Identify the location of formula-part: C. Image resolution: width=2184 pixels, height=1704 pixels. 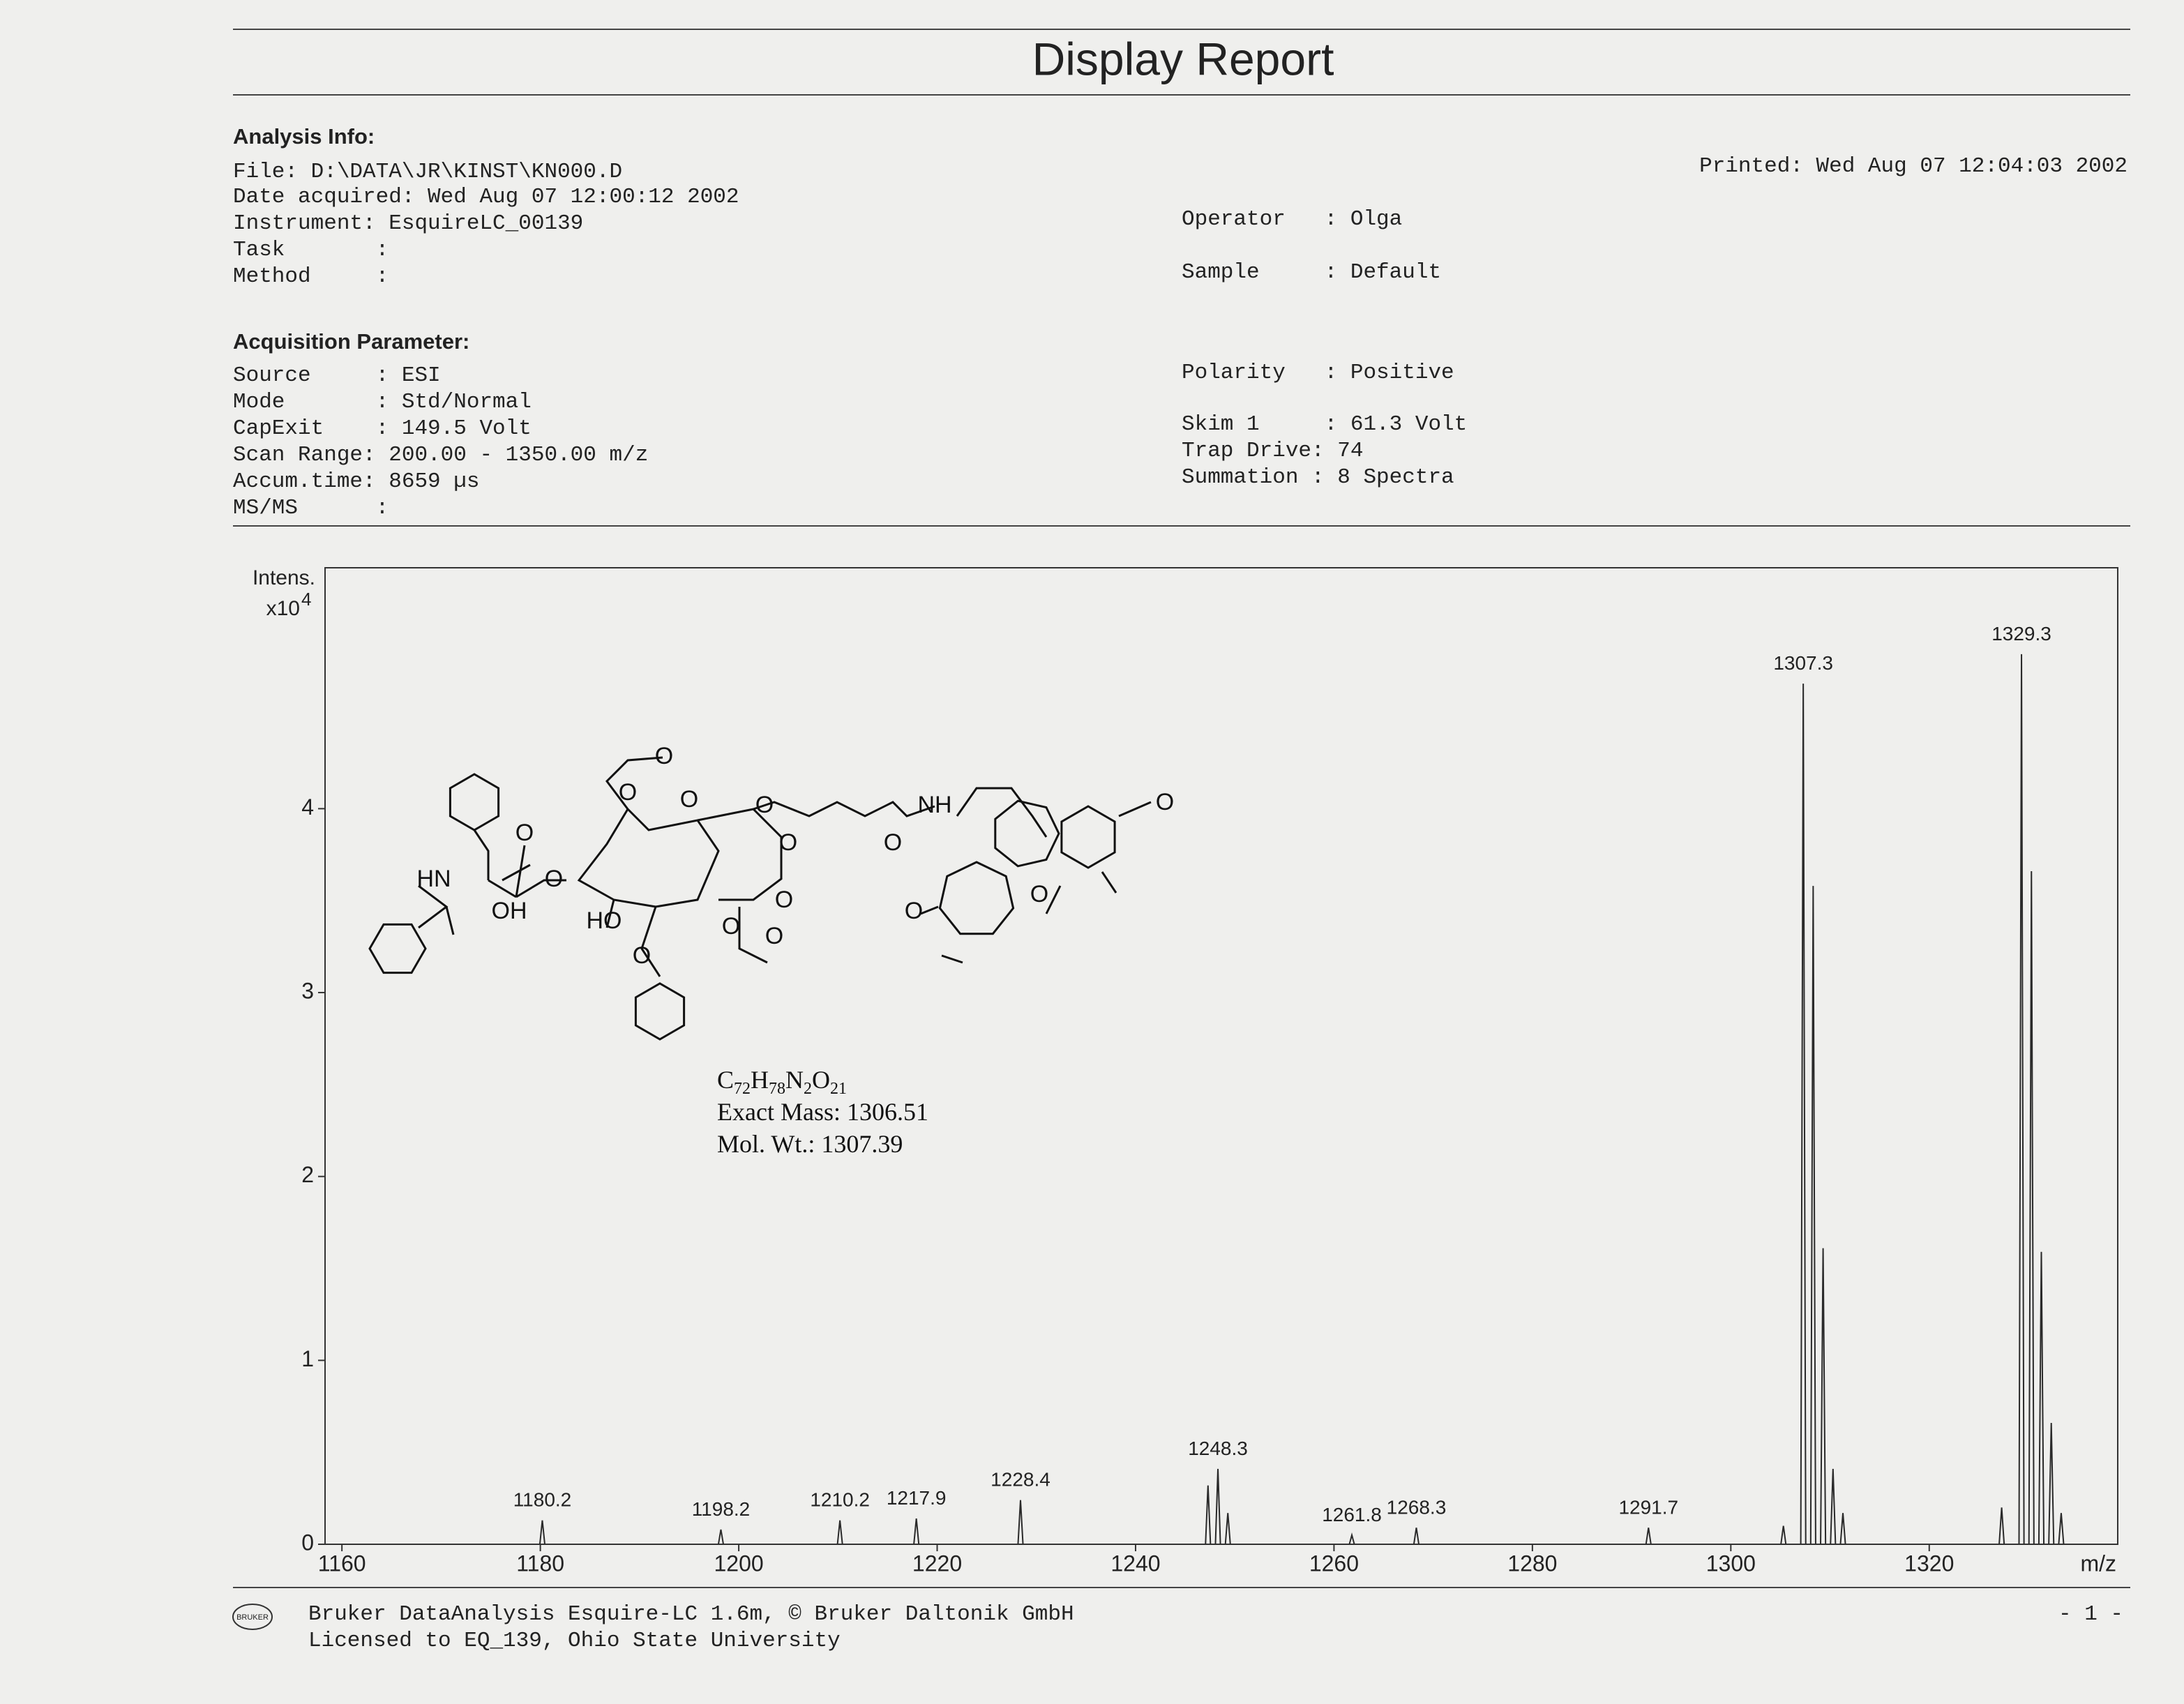
(725, 1080).